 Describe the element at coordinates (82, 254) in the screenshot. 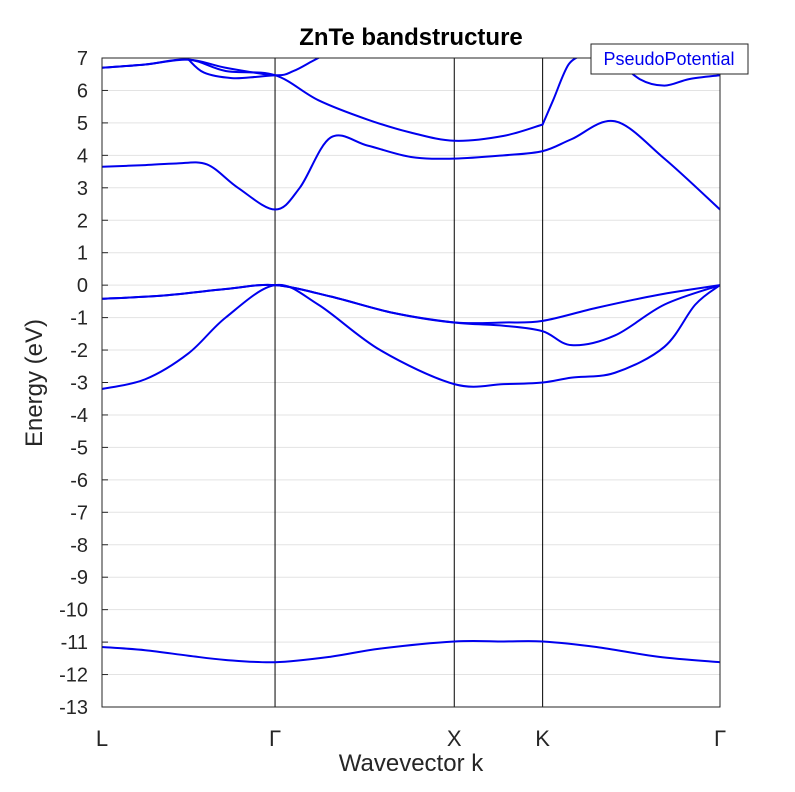

I see `y-tick-label: 1` at that location.